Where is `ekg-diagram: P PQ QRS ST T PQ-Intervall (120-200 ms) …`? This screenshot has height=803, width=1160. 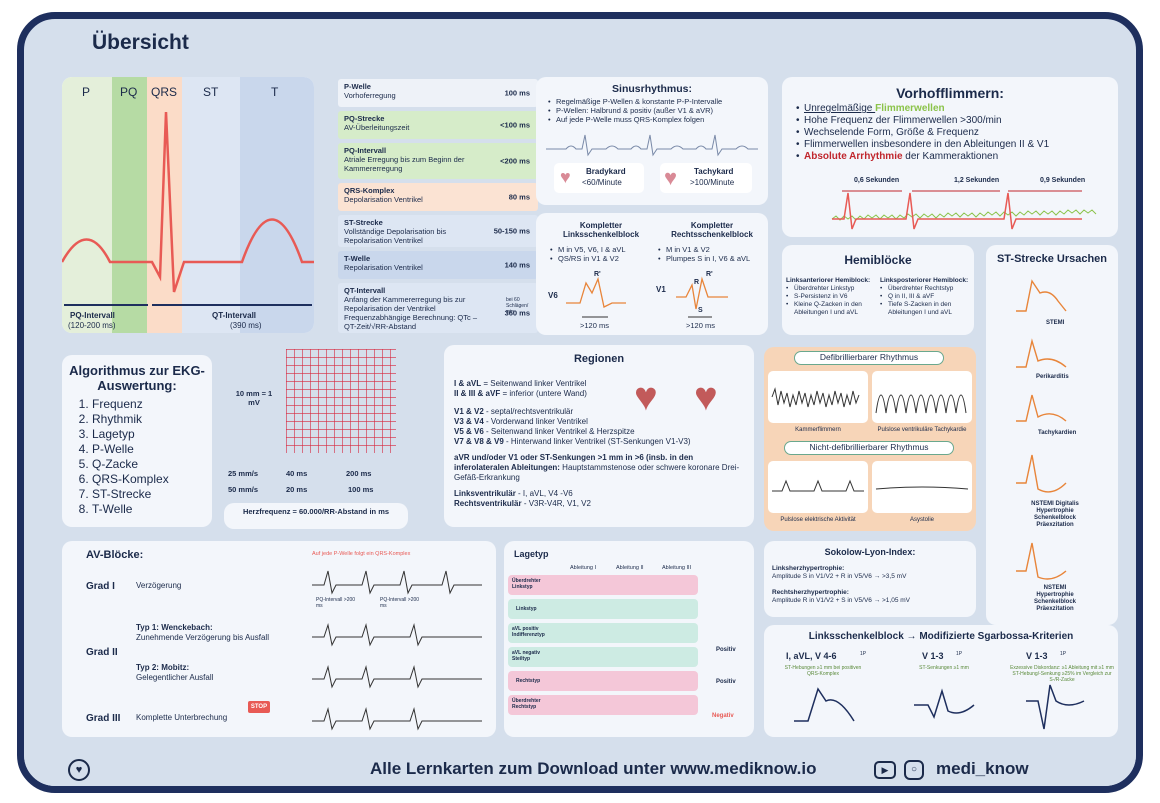 ekg-diagram: P PQ QRS ST T PQ-Intervall (120-200 ms) … is located at coordinates (188, 205).